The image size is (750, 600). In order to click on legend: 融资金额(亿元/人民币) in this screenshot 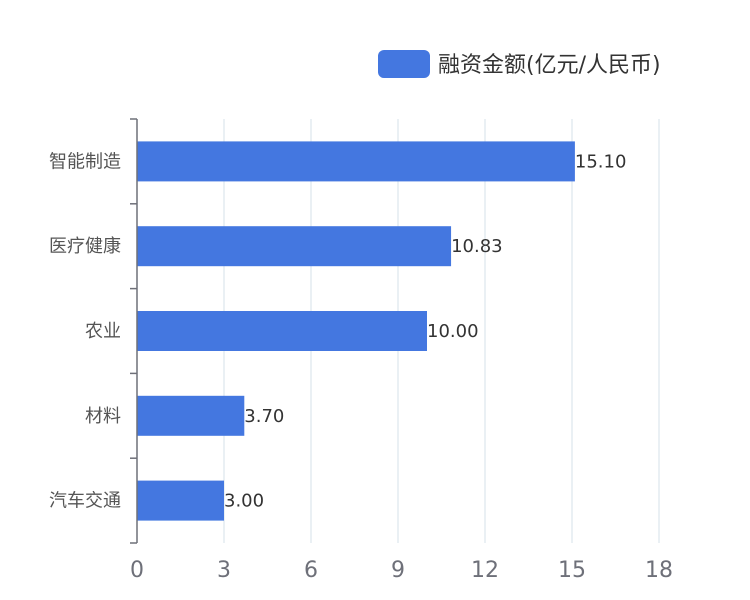, I will do `click(519, 64)`.